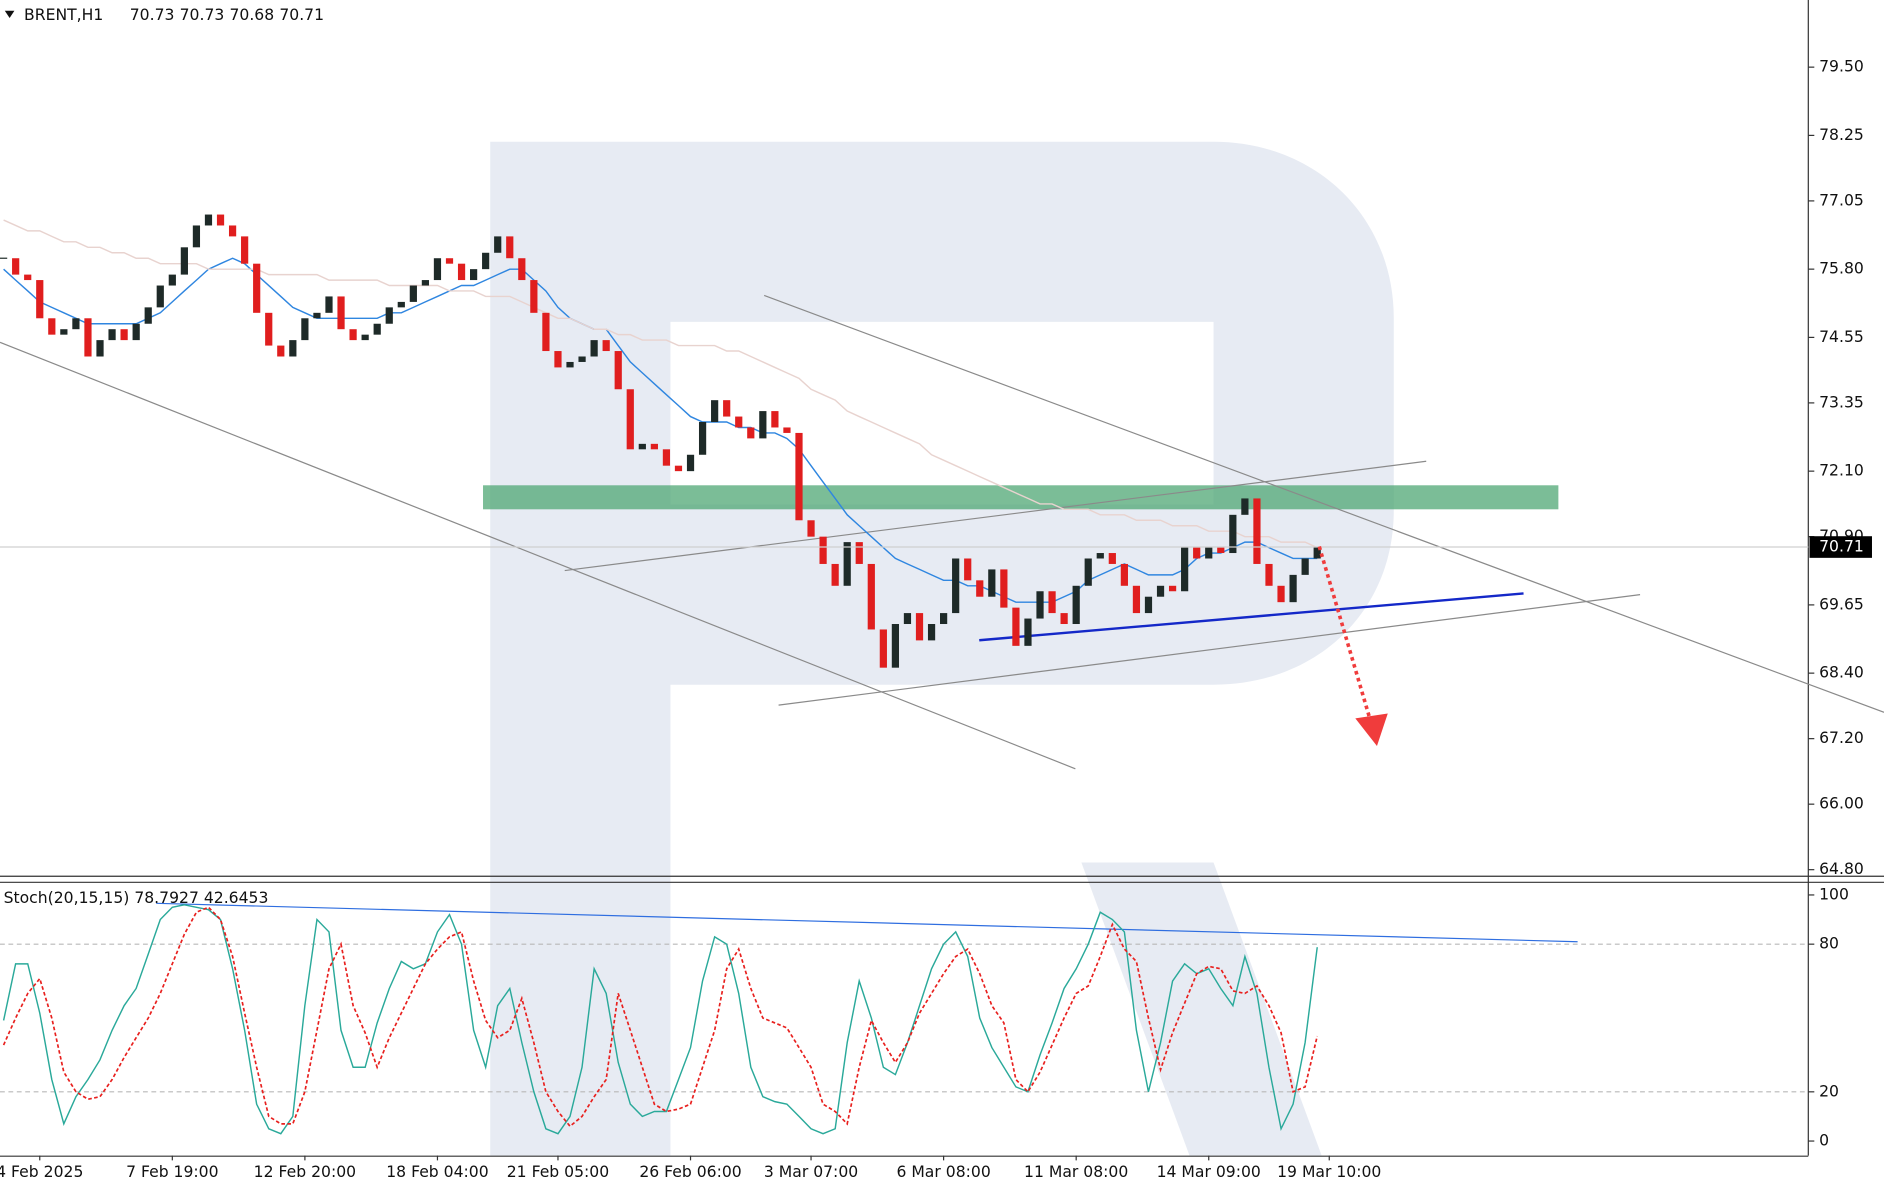 This screenshot has height=1188, width=1884. Describe the element at coordinates (251, 15) in the screenshot. I see `ohlc-value: 70.68` at that location.